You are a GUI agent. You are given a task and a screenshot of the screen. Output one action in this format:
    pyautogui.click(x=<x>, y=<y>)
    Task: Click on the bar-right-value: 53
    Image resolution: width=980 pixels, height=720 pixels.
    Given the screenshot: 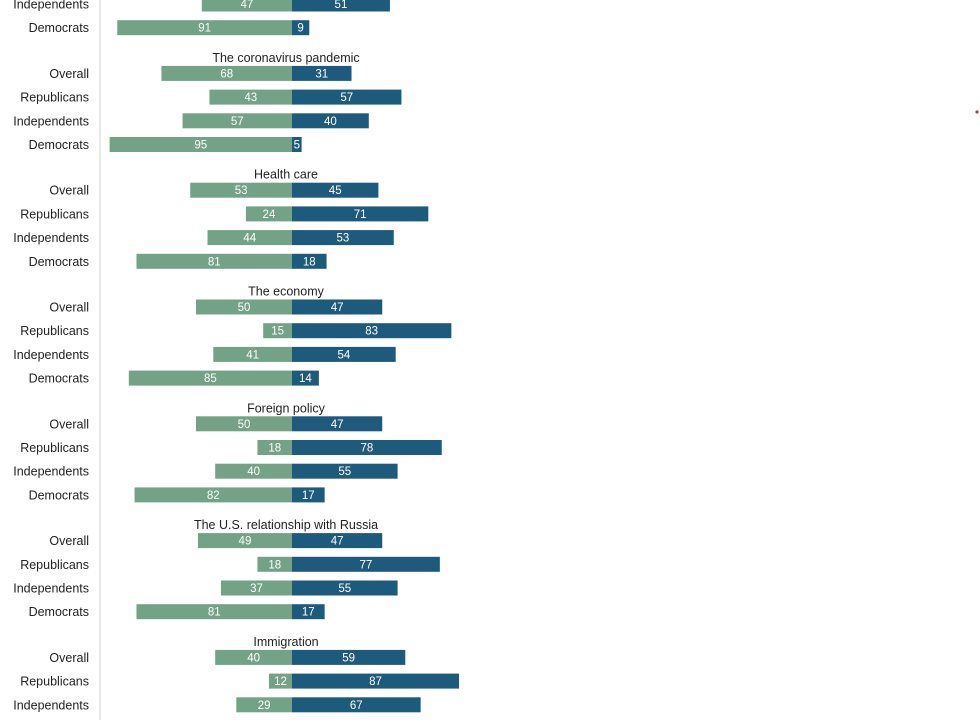 What is the action you would take?
    pyautogui.click(x=342, y=239)
    